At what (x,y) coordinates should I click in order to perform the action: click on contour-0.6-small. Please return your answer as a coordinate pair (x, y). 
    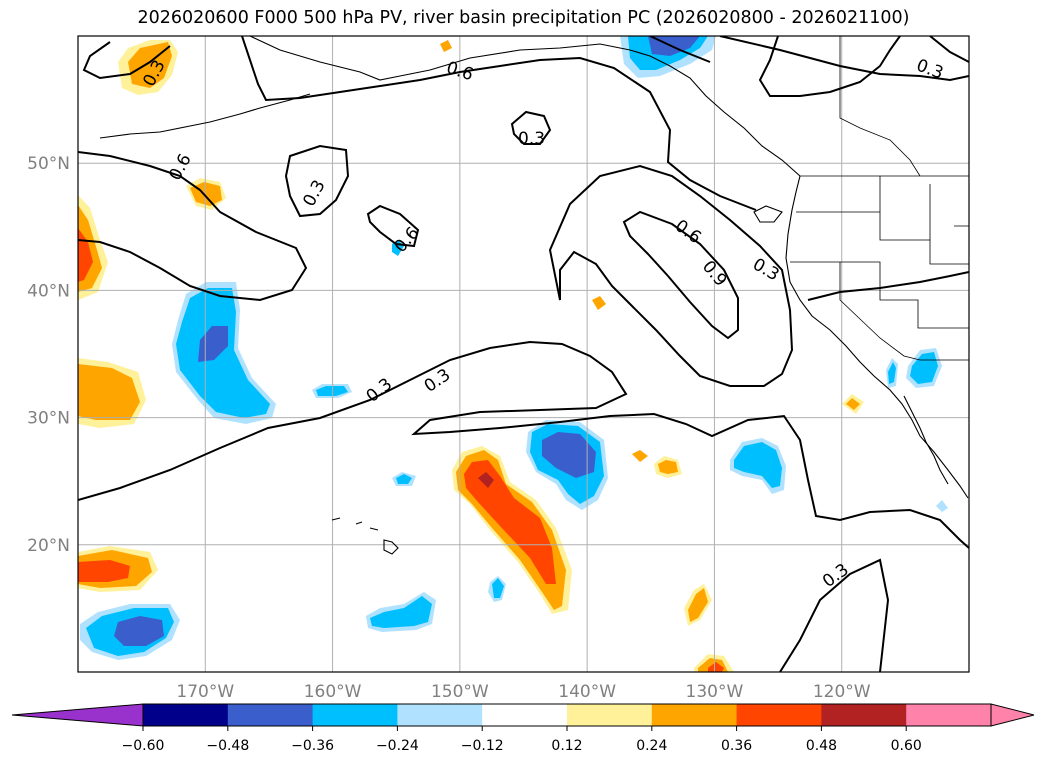
    Looking at the image, I should click on (393, 226).